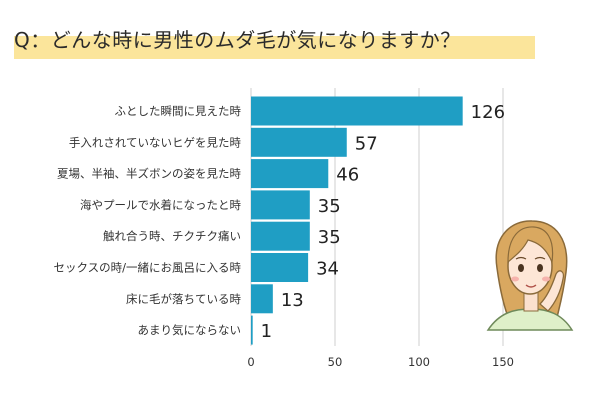 This screenshot has height=400, width=600. What do you see at coordinates (488, 112) in the screenshot?
I see `data-label: 126` at bounding box center [488, 112].